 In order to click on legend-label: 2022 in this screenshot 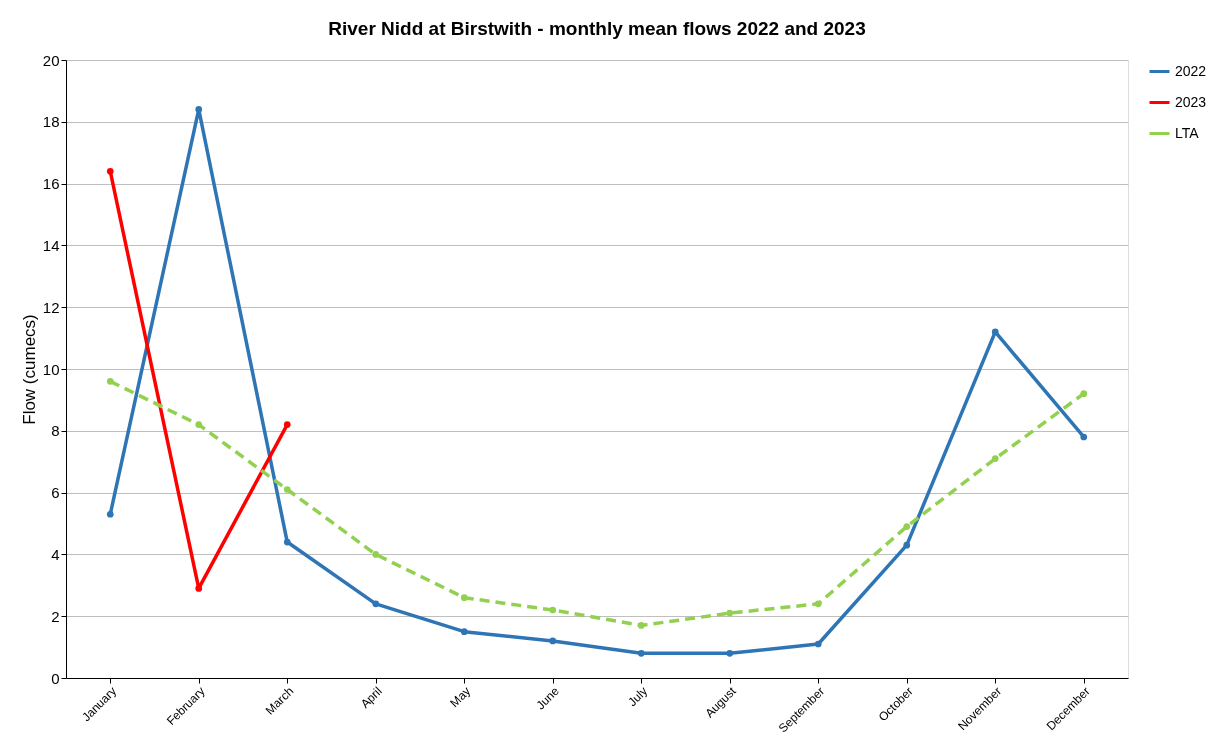, I will do `click(1191, 70)`.